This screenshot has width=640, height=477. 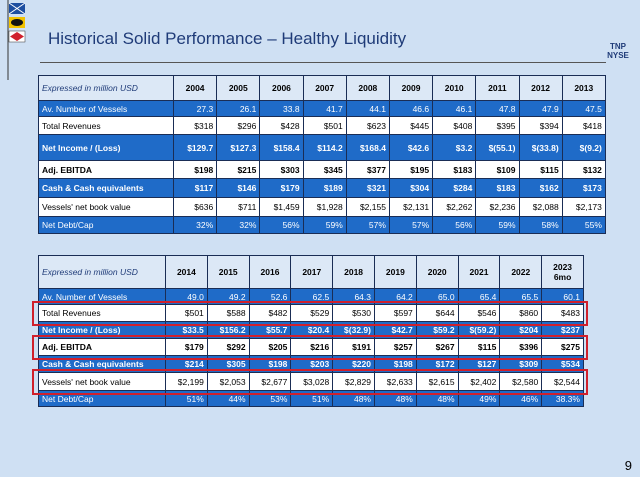 What do you see at coordinates (497, 188) in the screenshot?
I see `table-cell: $183` at bounding box center [497, 188].